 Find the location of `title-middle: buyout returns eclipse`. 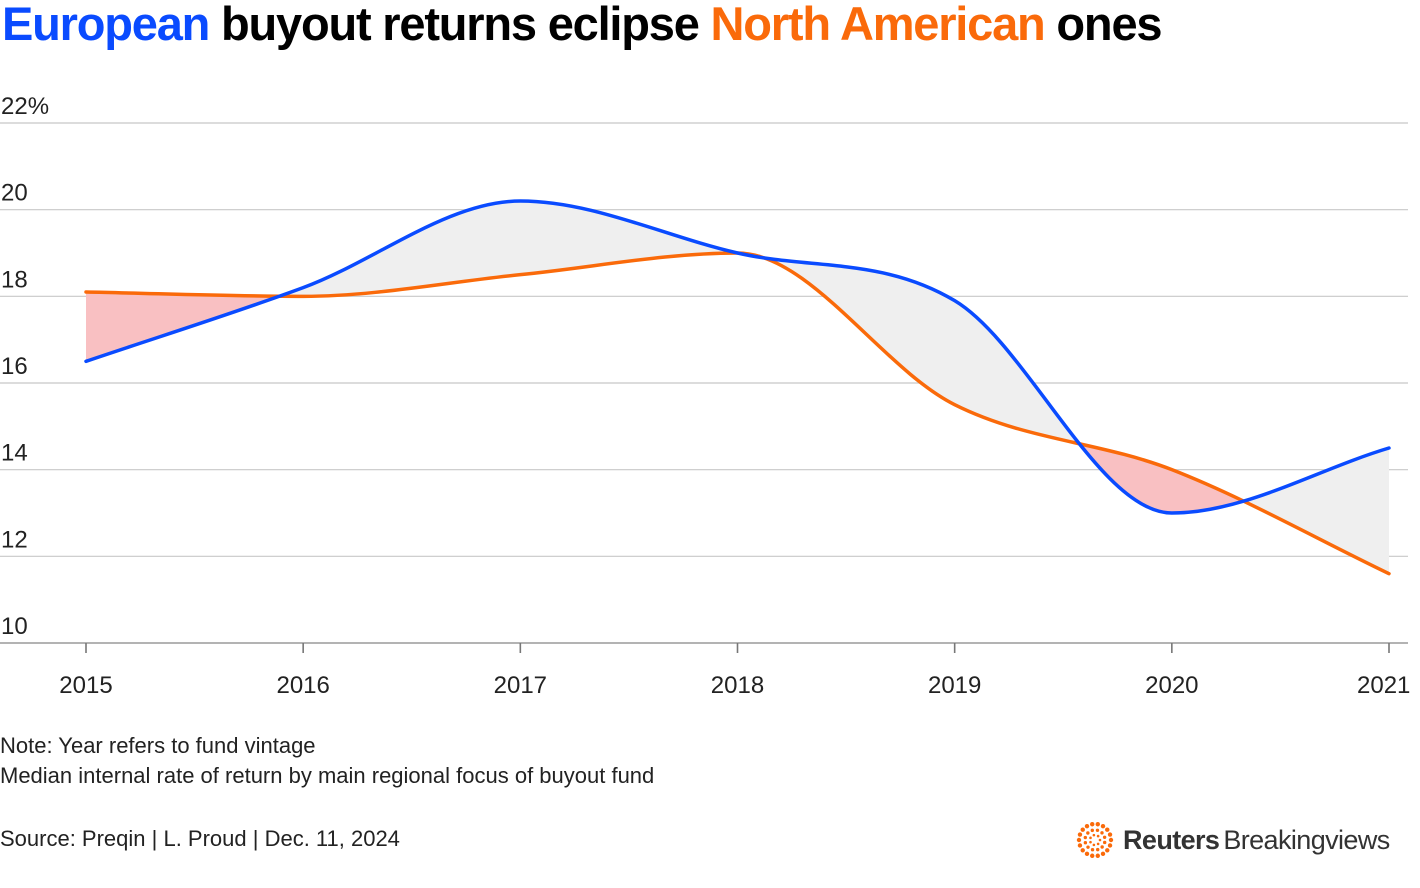

title-middle: buyout returns eclipse is located at coordinates (460, 25).